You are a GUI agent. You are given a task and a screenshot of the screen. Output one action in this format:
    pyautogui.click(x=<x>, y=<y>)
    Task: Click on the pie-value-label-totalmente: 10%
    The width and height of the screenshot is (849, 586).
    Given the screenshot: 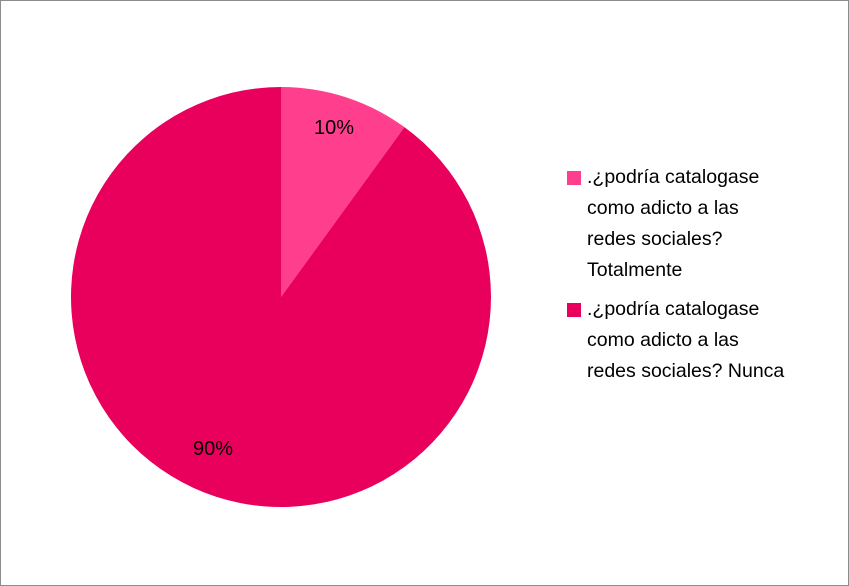 What is the action you would take?
    pyautogui.click(x=334, y=128)
    